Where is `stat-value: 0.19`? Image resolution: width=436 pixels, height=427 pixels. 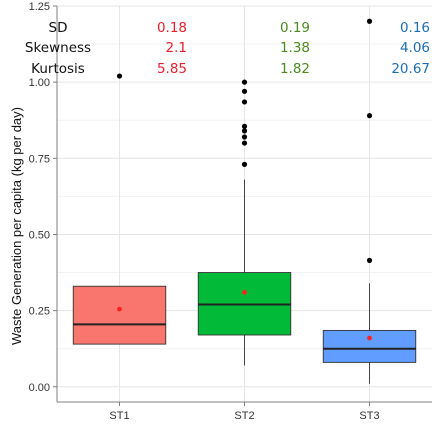
stat-value: 0.19 is located at coordinates (295, 28).